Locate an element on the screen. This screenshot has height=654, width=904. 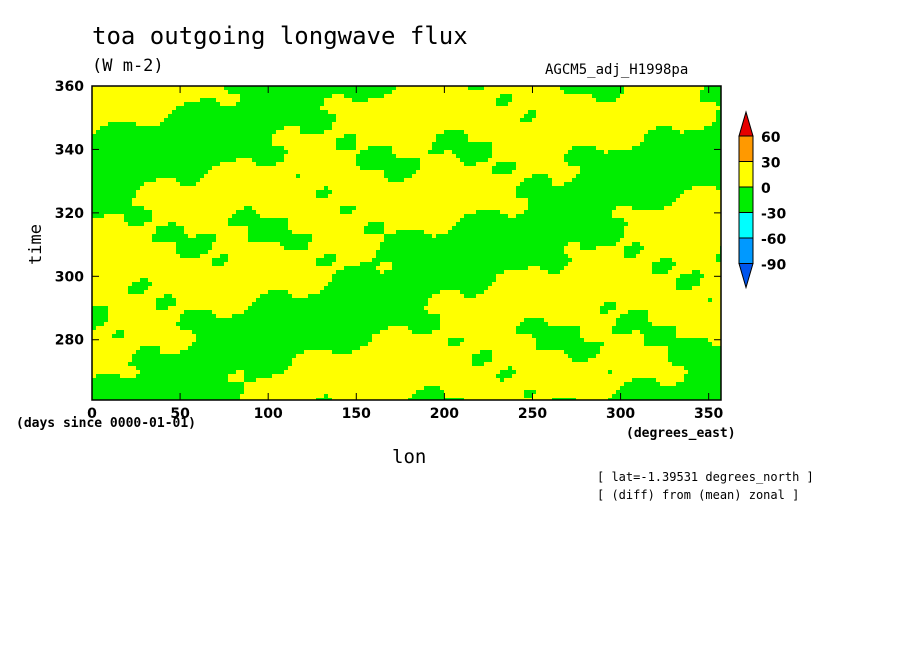
colorbar-label: 60 is located at coordinates (771, 138).